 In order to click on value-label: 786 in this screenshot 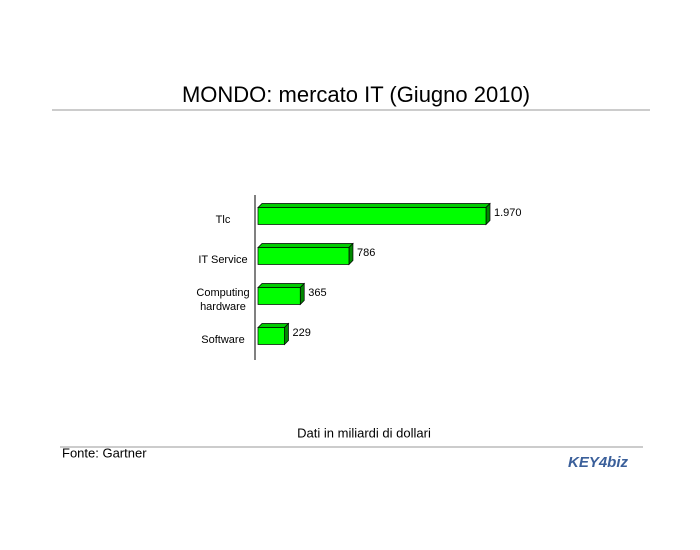, I will do `click(366, 253)`.